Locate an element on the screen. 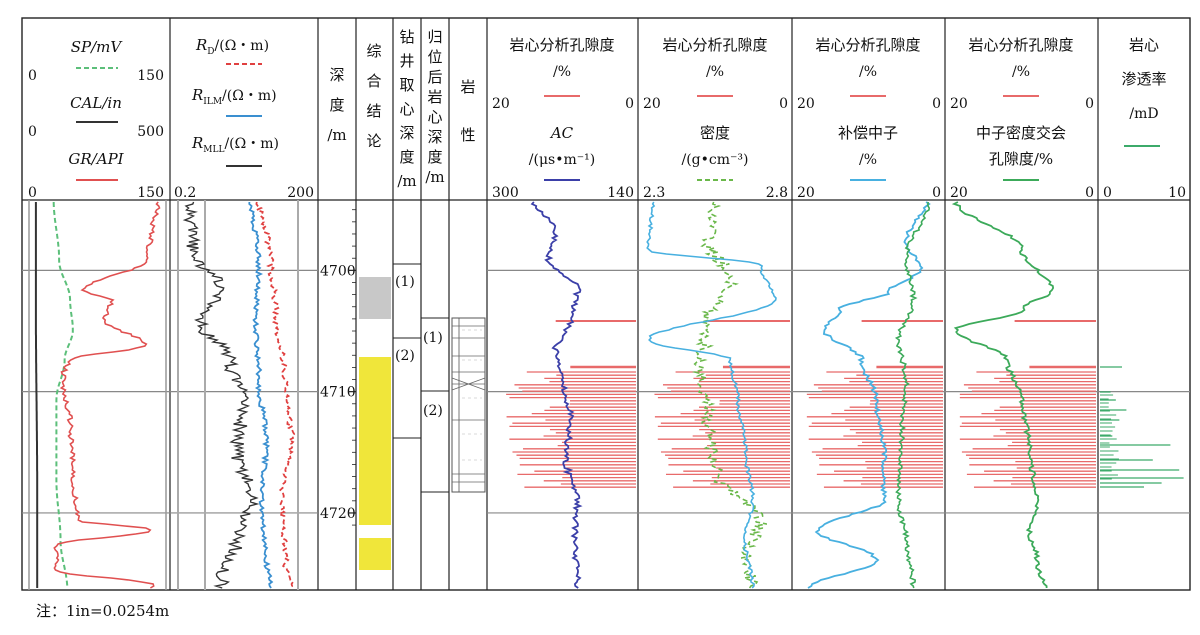  nd-track-header: 岩心分析孔隙度 /% 20 0 中子密度交会 孔隙度/% 20 0 is located at coordinates (1022, 118).